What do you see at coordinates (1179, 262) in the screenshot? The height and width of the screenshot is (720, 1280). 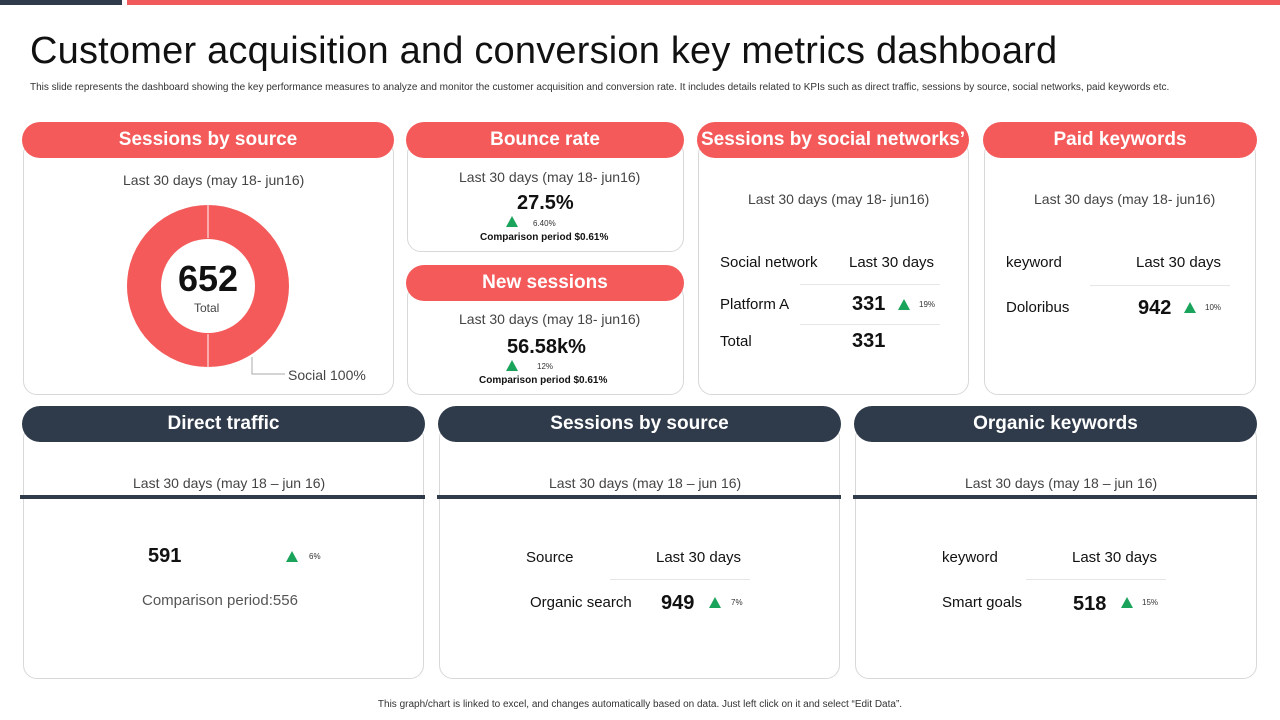 I see `paid-keywords-col-last30: Last 30 days` at bounding box center [1179, 262].